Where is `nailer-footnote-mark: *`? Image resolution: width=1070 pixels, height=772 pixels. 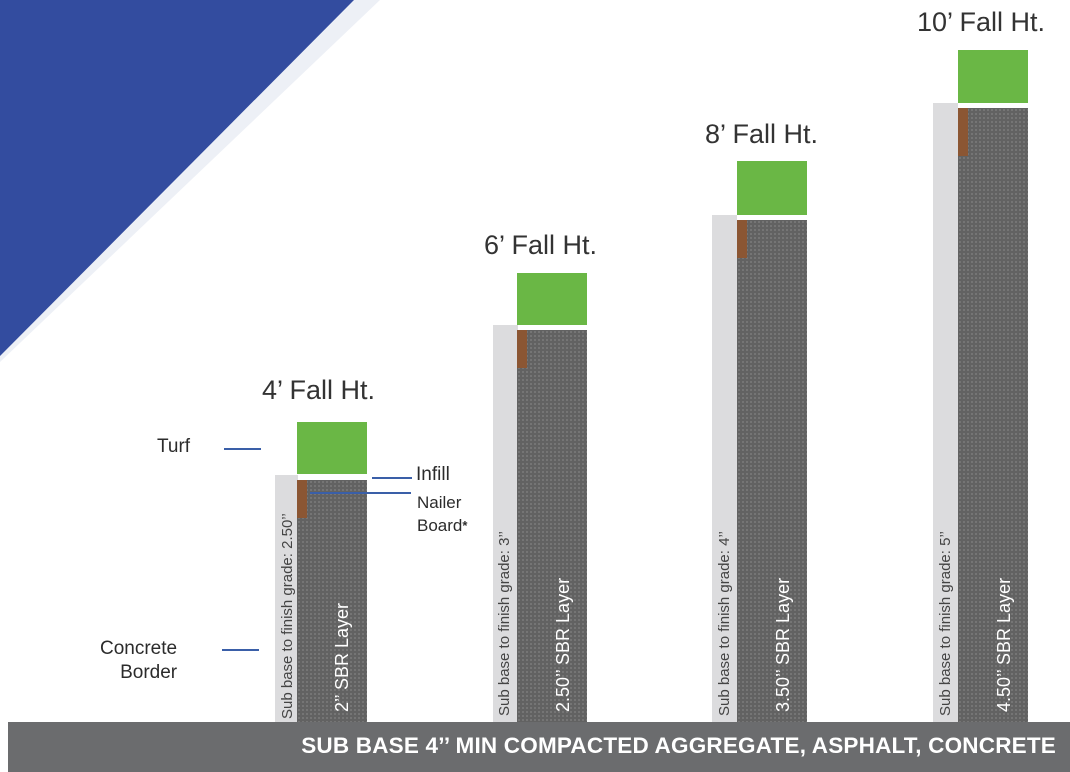 nailer-footnote-mark: * is located at coordinates (465, 525).